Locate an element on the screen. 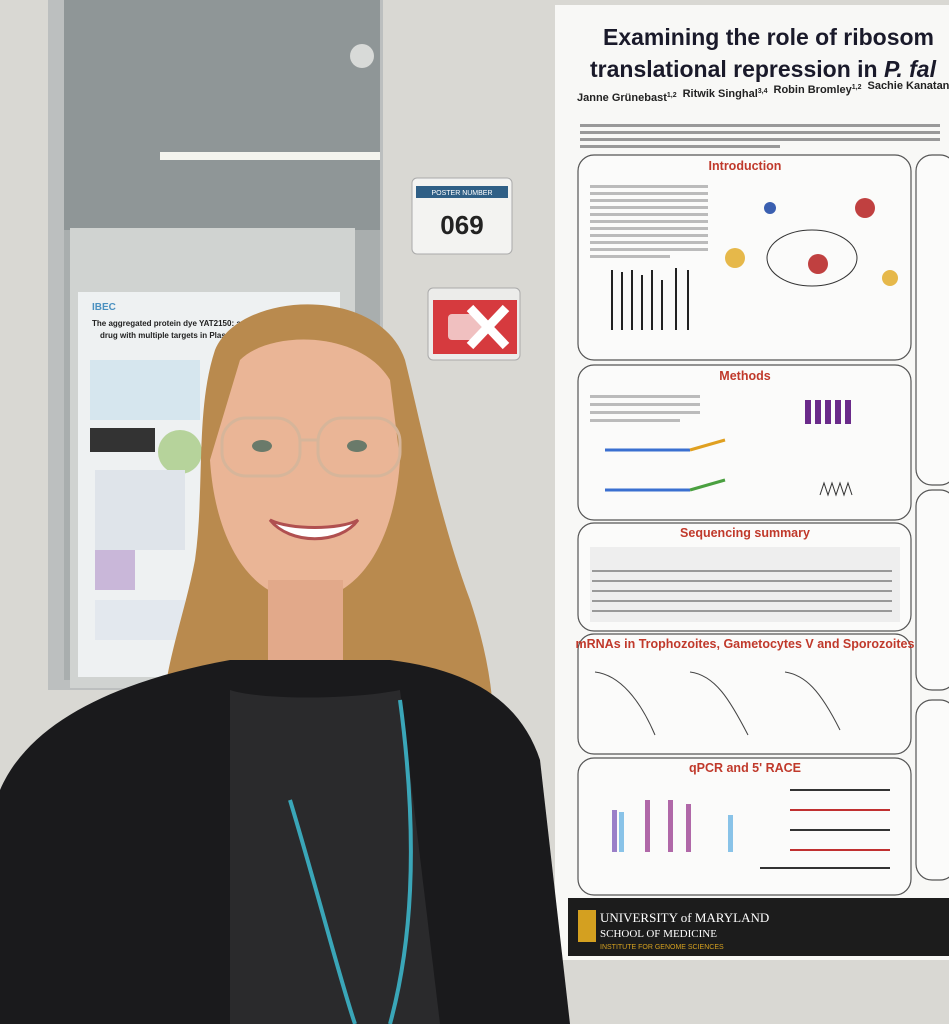  logo-bar is located at coordinates (758, 927).